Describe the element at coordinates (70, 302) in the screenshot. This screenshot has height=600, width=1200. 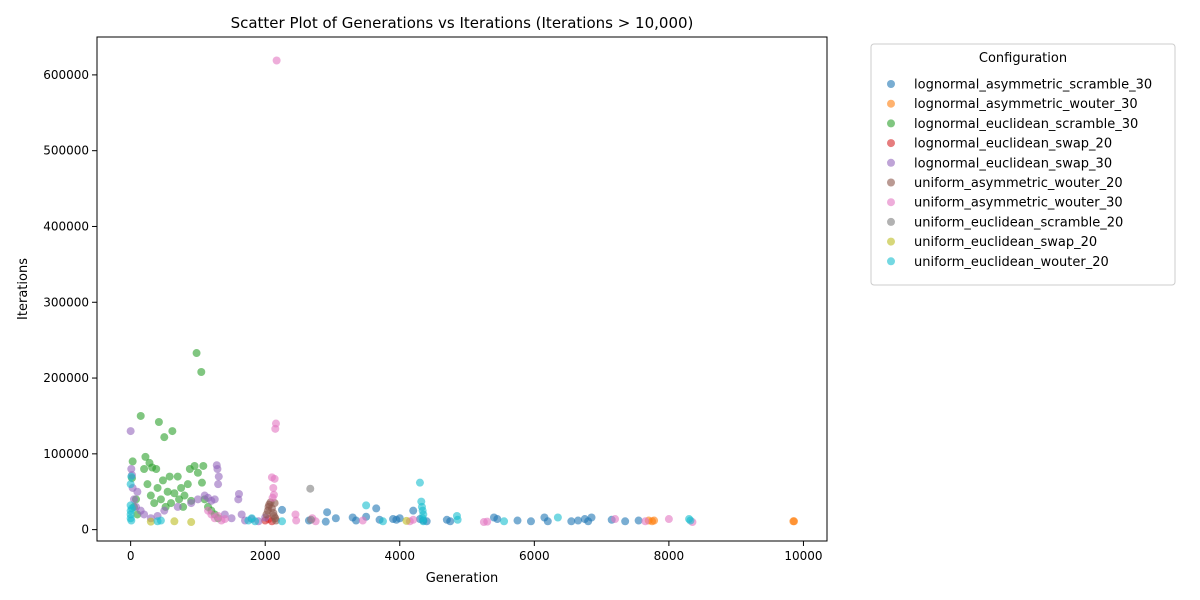
I see `y-axis-ticks: 0 100000 200000 300000 400000 500000 600000` at that location.